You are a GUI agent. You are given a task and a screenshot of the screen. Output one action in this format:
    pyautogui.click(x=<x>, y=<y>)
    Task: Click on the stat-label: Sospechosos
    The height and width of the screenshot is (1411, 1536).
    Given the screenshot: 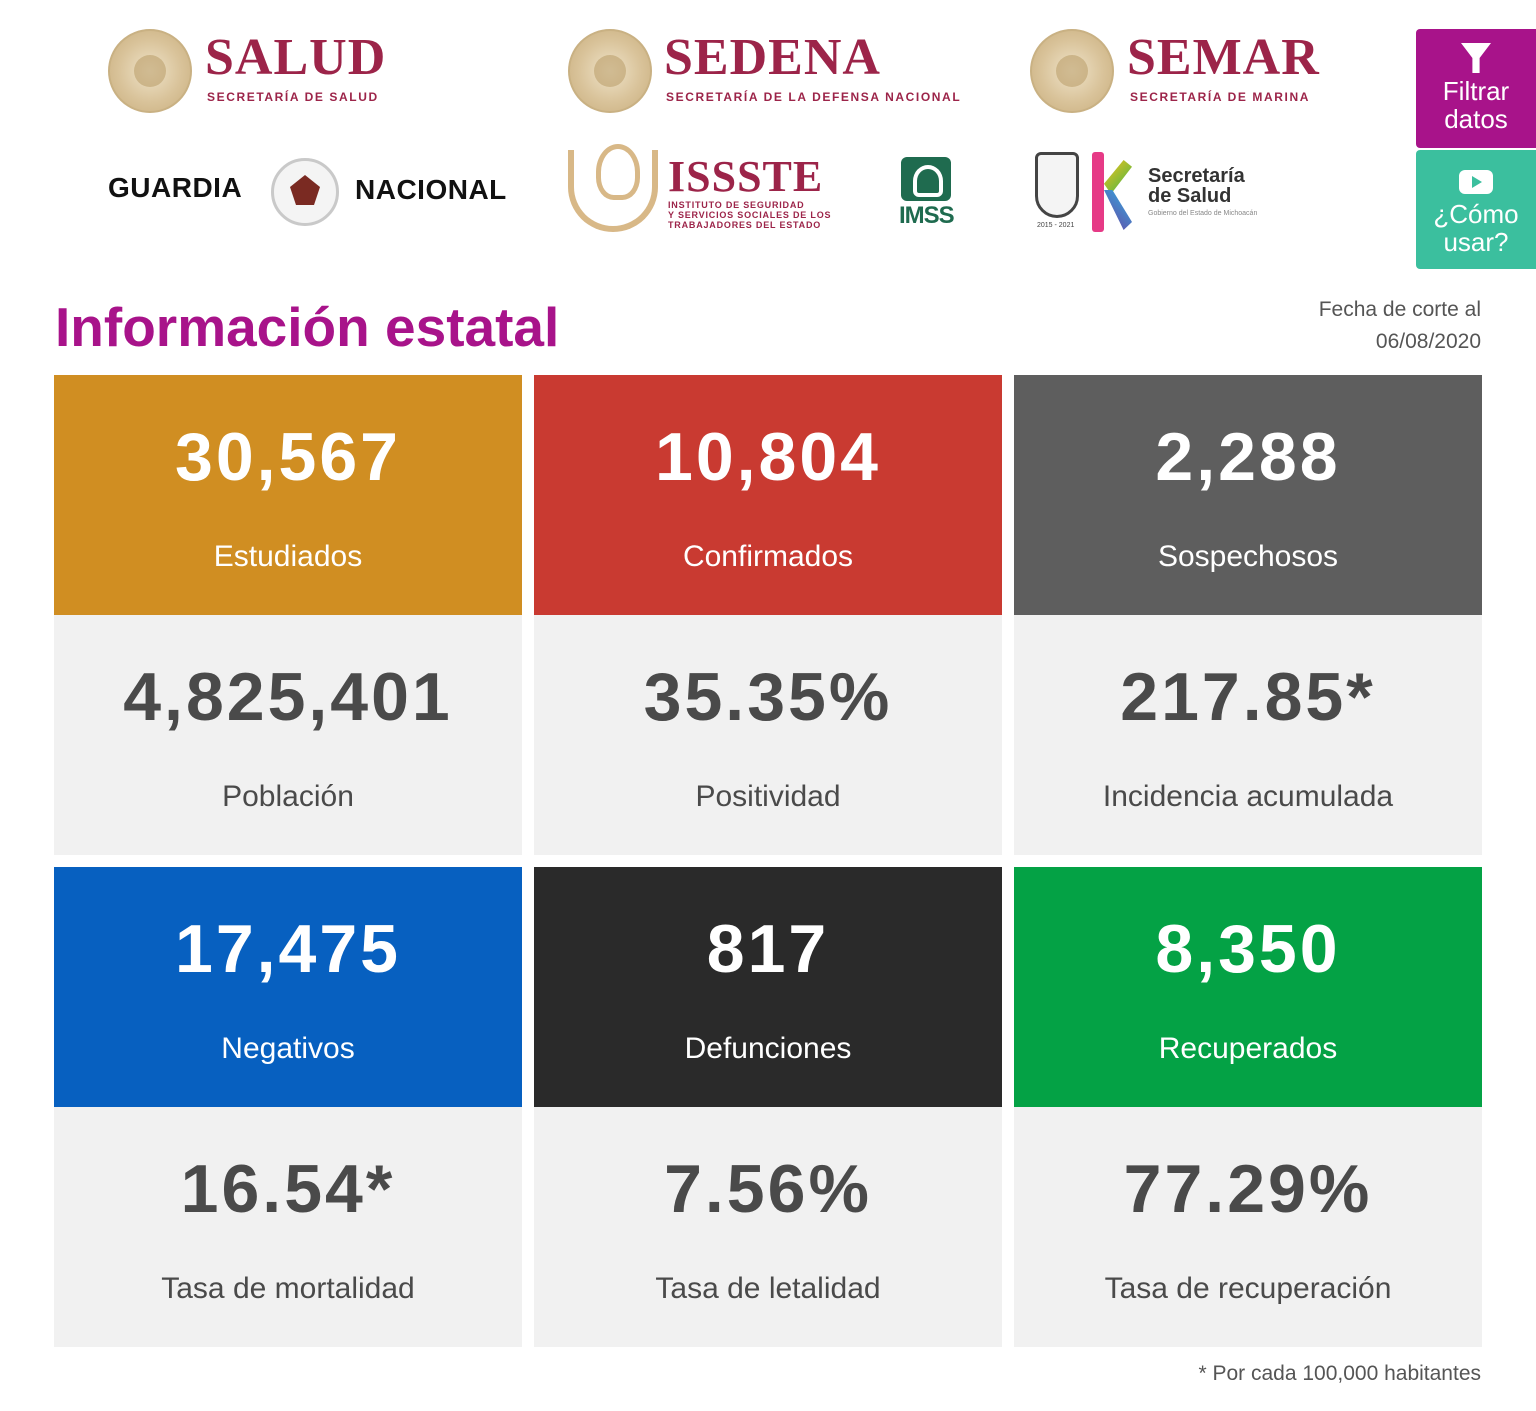 What is the action you would take?
    pyautogui.click(x=1248, y=556)
    